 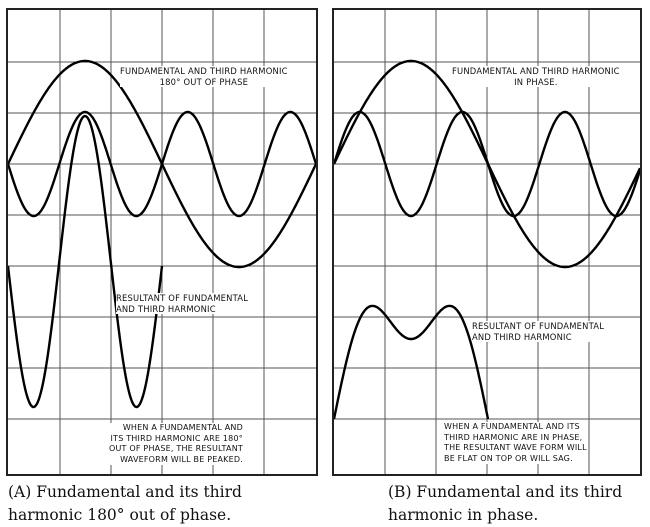 What do you see at coordinates (162, 164) in the screenshot?
I see `panel-a-third-harmonic-wave` at bounding box center [162, 164].